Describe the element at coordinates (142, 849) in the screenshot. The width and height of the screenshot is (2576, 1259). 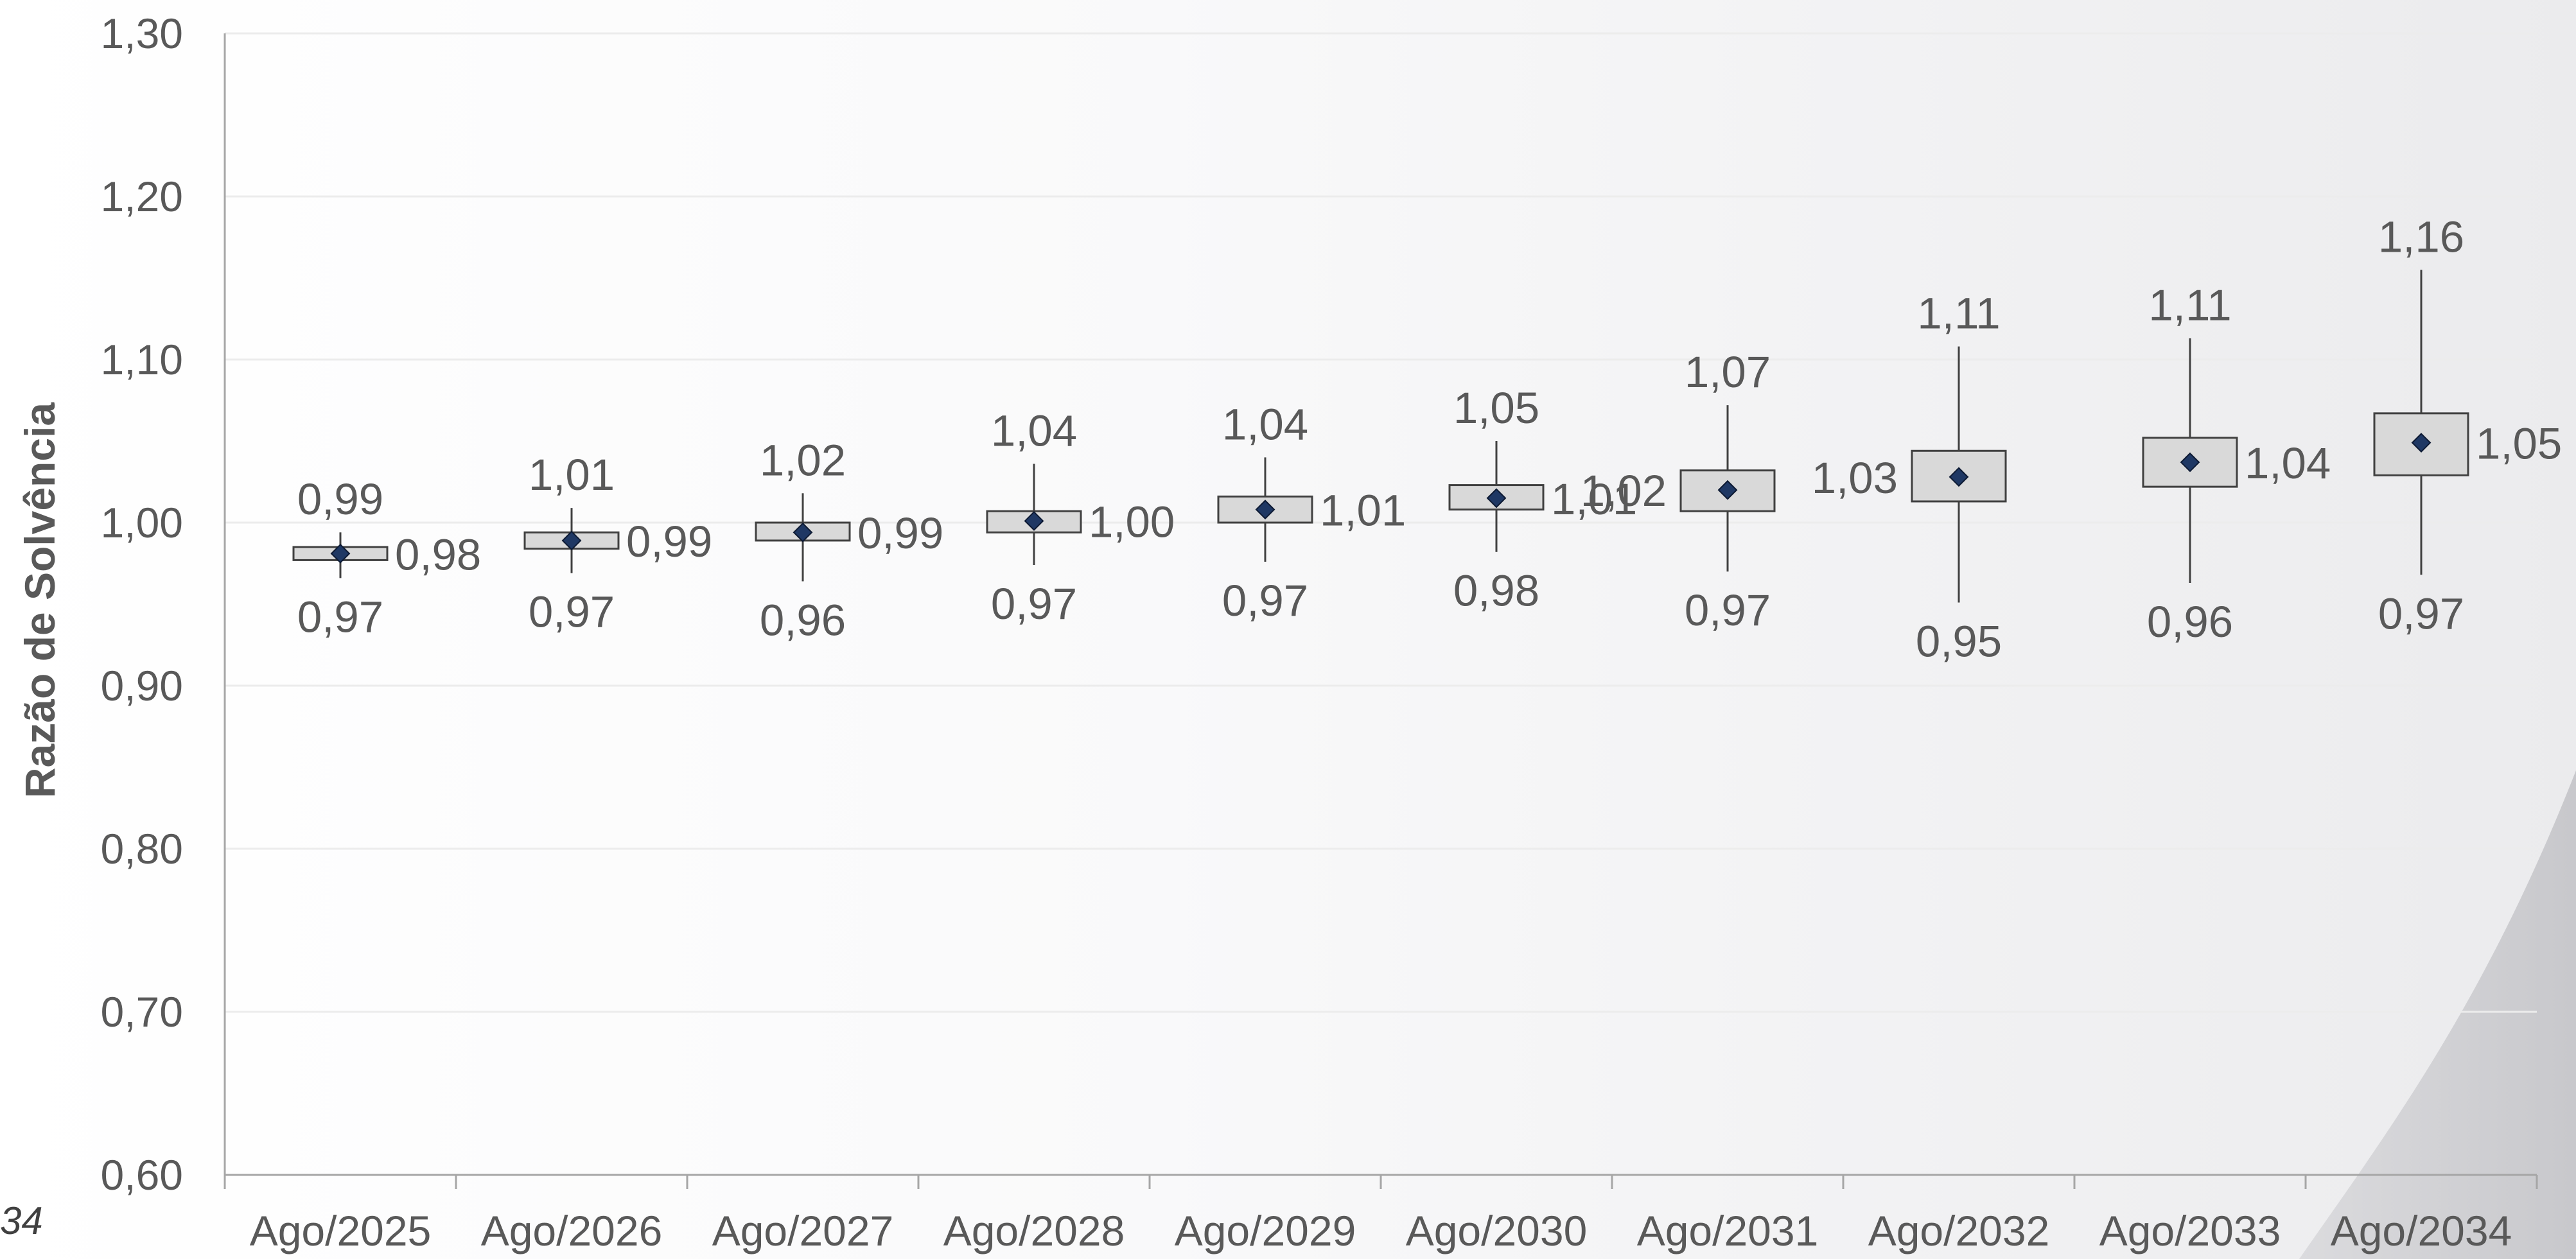
I see `y-tick-label: 0,80` at that location.